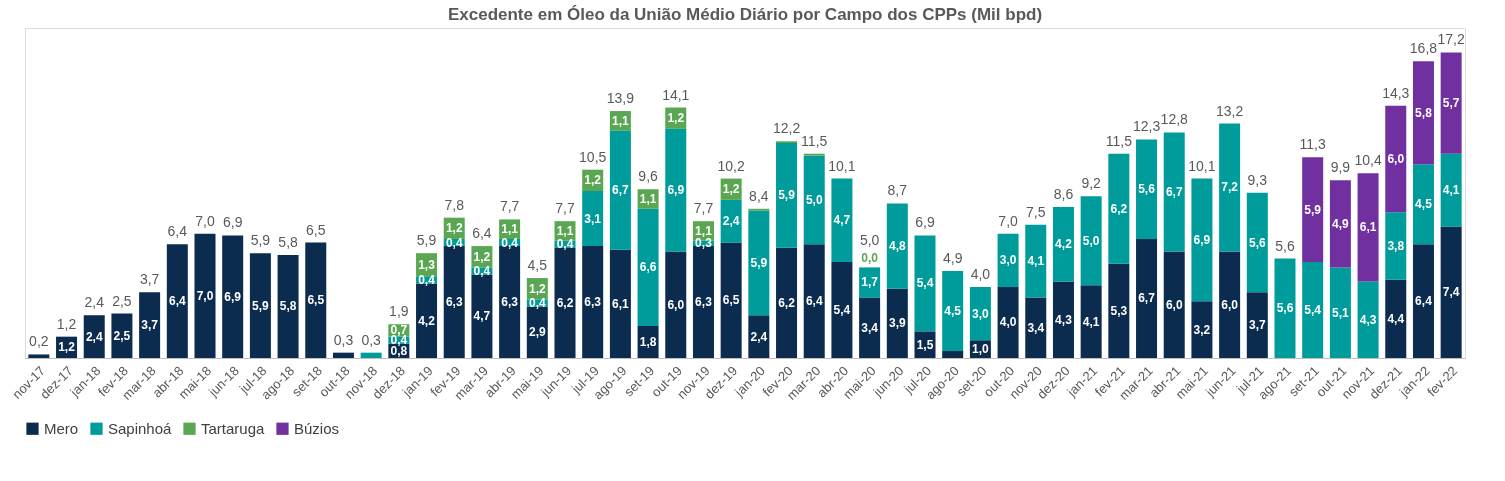 The image size is (1505, 481). I want to click on total-label: 1,2, so click(66, 323).